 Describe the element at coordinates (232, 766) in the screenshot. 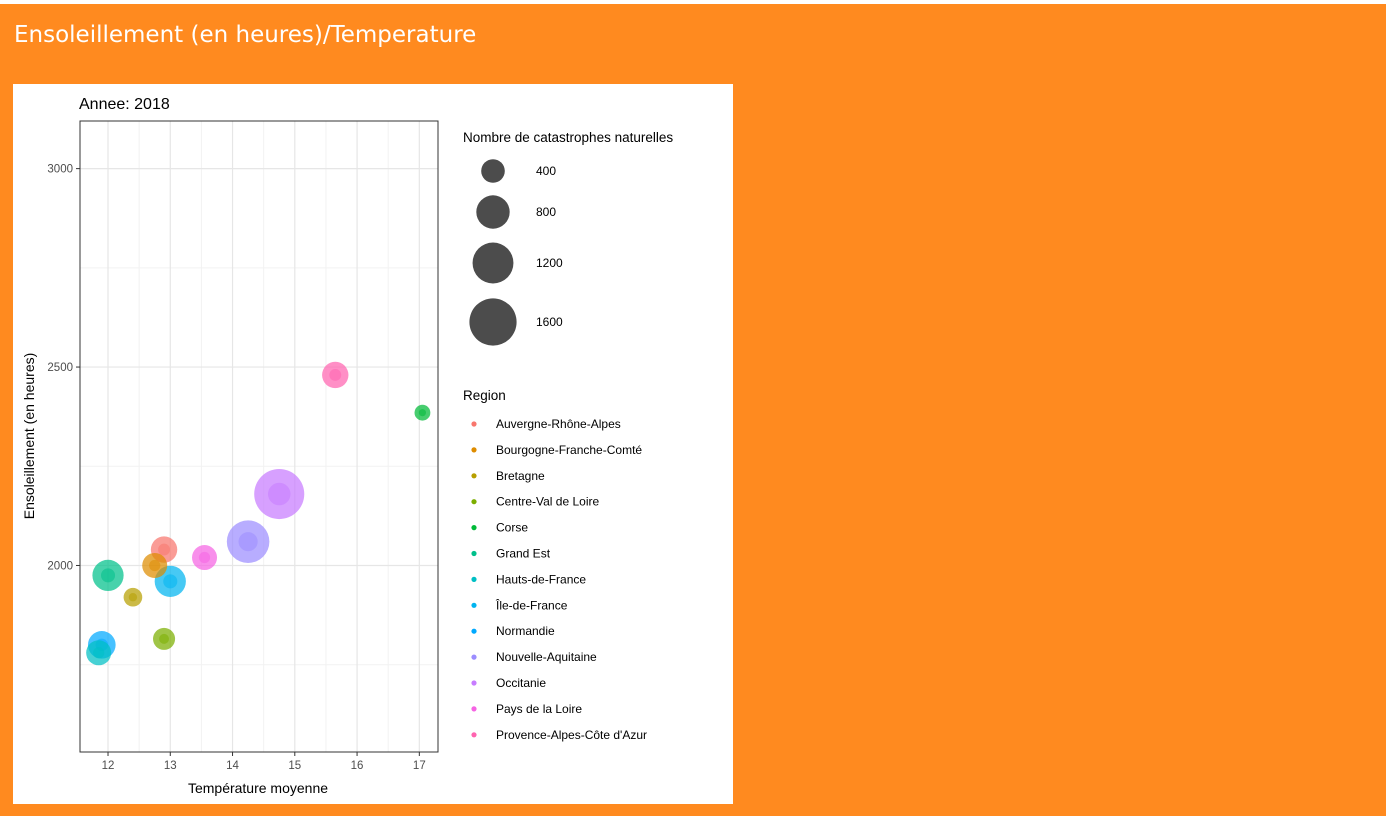

I see `x-tick-label: 14` at that location.